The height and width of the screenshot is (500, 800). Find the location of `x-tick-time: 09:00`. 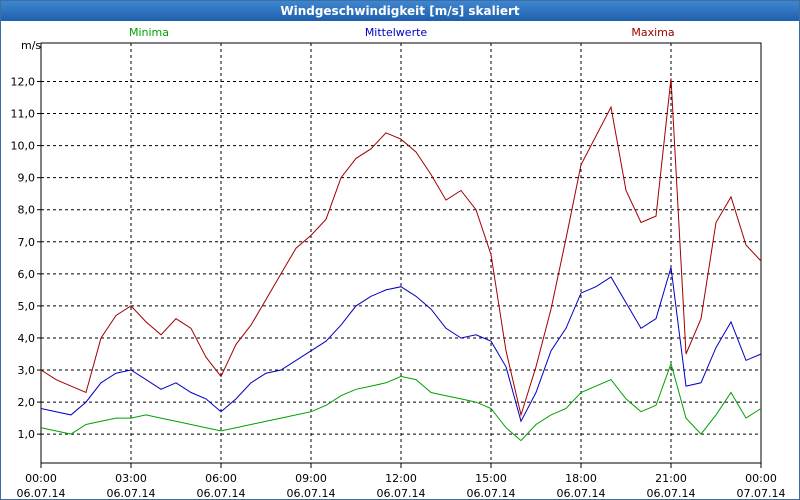

x-tick-time: 09:00 is located at coordinates (311, 478).